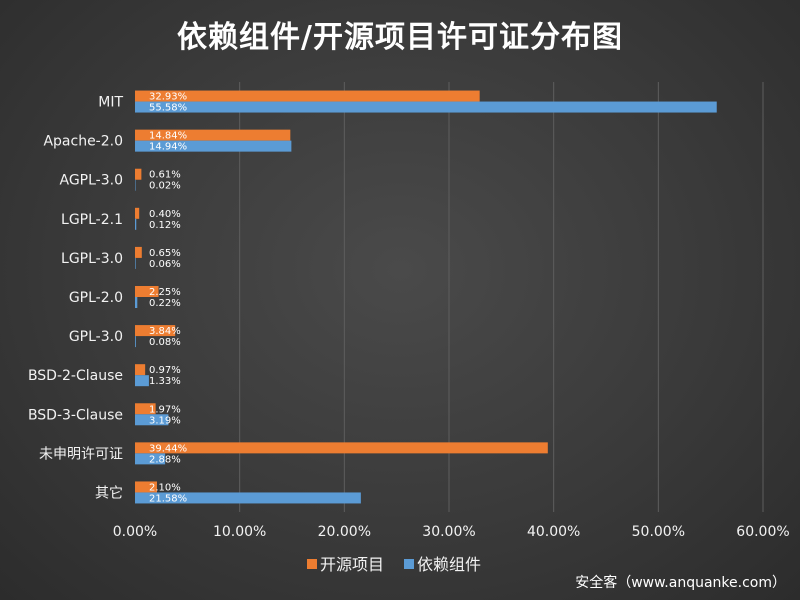  I want to click on data-label: 14.94%, so click(168, 147).